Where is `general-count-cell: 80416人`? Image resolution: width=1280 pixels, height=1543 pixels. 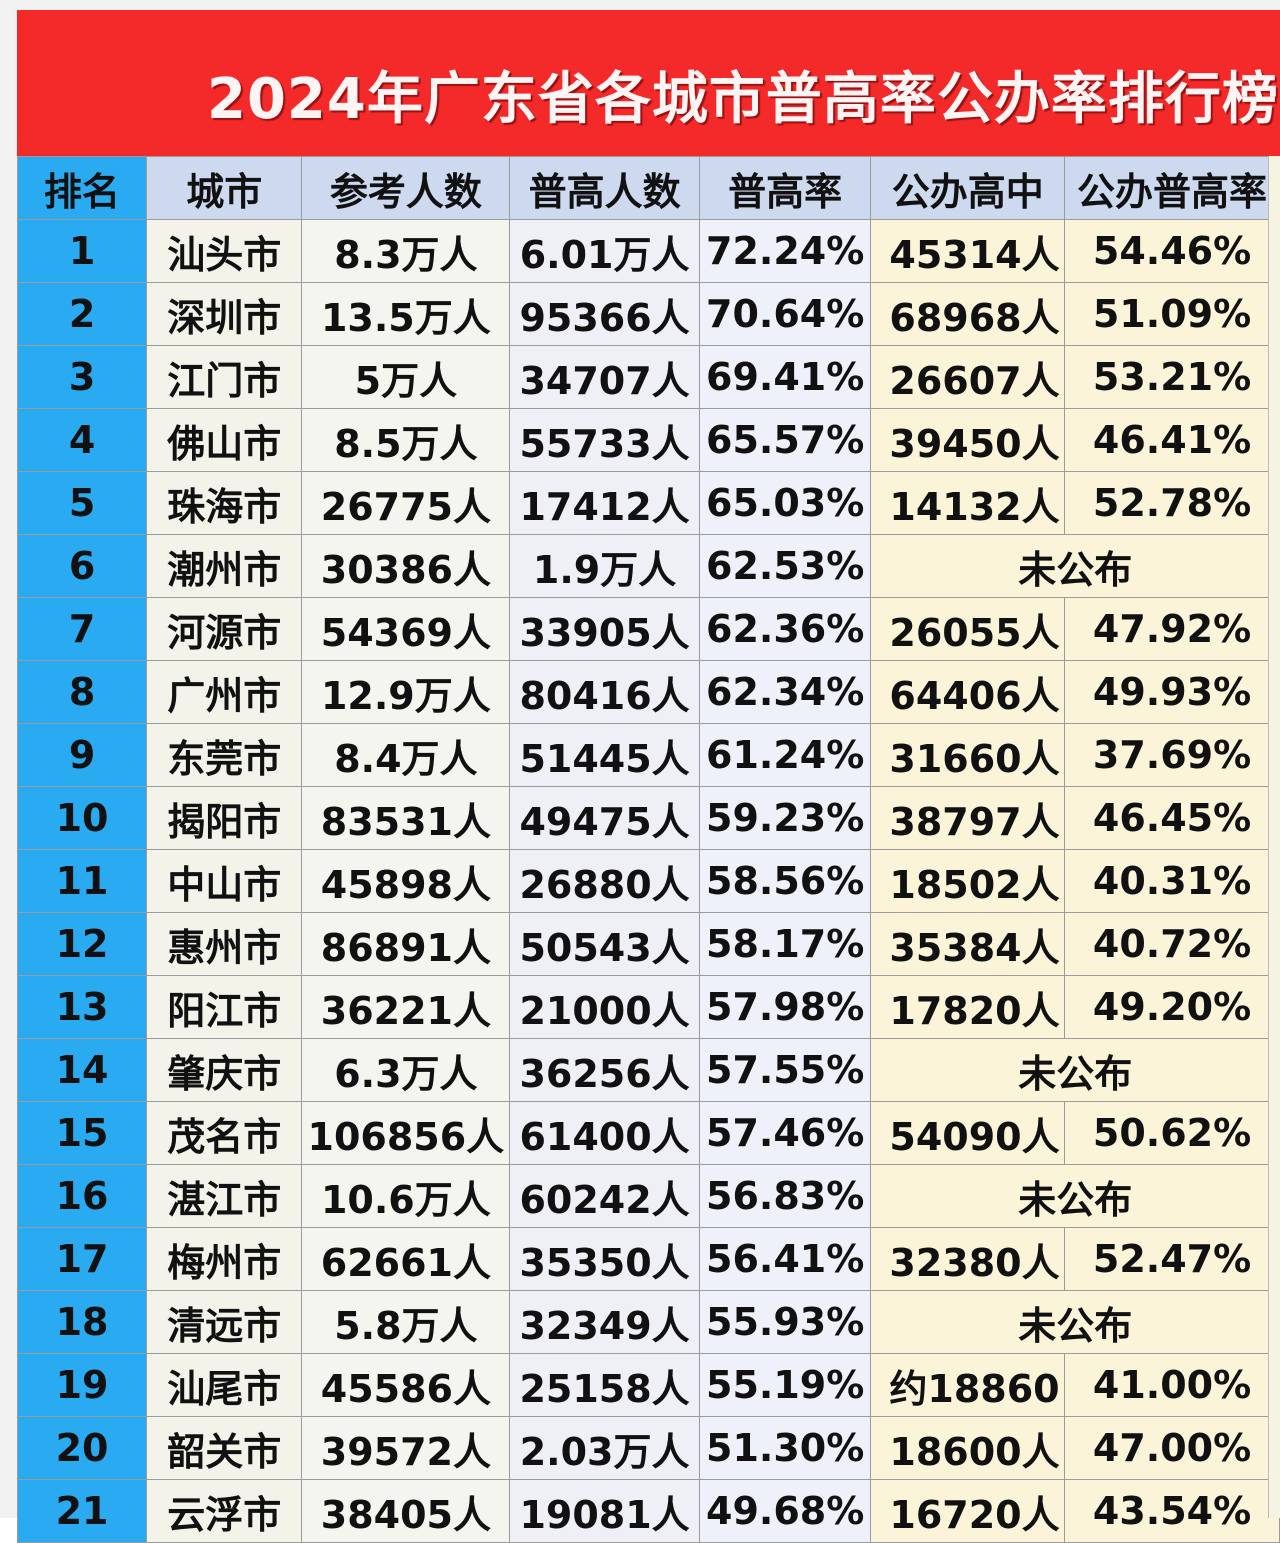
general-count-cell: 80416人 is located at coordinates (604, 692).